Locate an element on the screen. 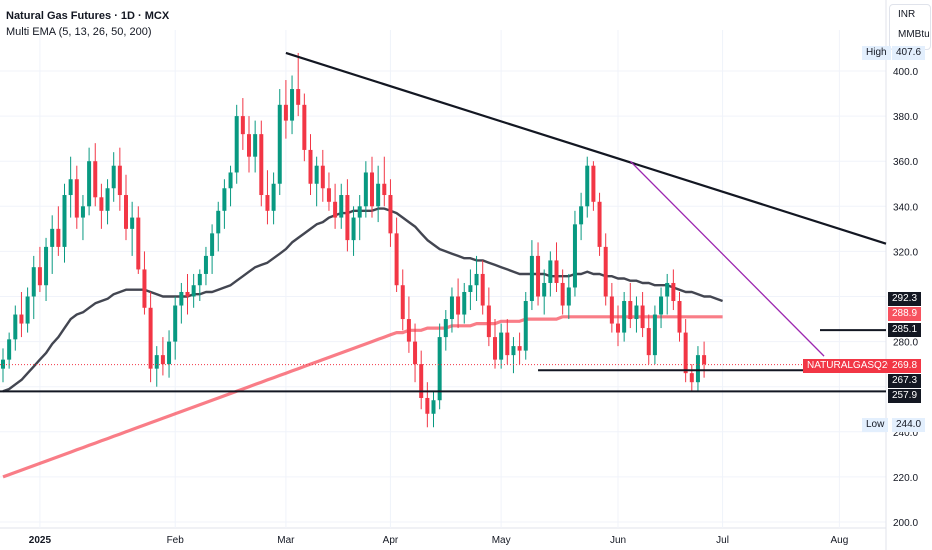  price-tick-label: 320.0 is located at coordinates (905, 252).